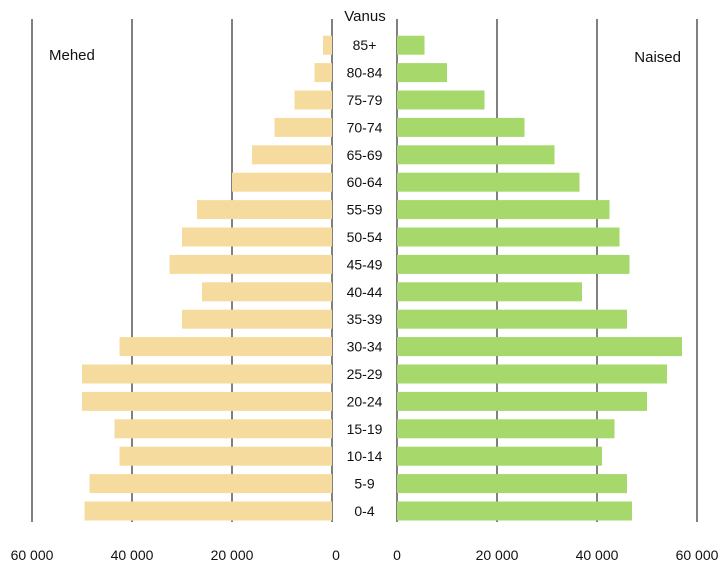 The width and height of the screenshot is (726, 566). What do you see at coordinates (497, 555) in the screenshot?
I see `right-tick-label: 20 000` at bounding box center [497, 555].